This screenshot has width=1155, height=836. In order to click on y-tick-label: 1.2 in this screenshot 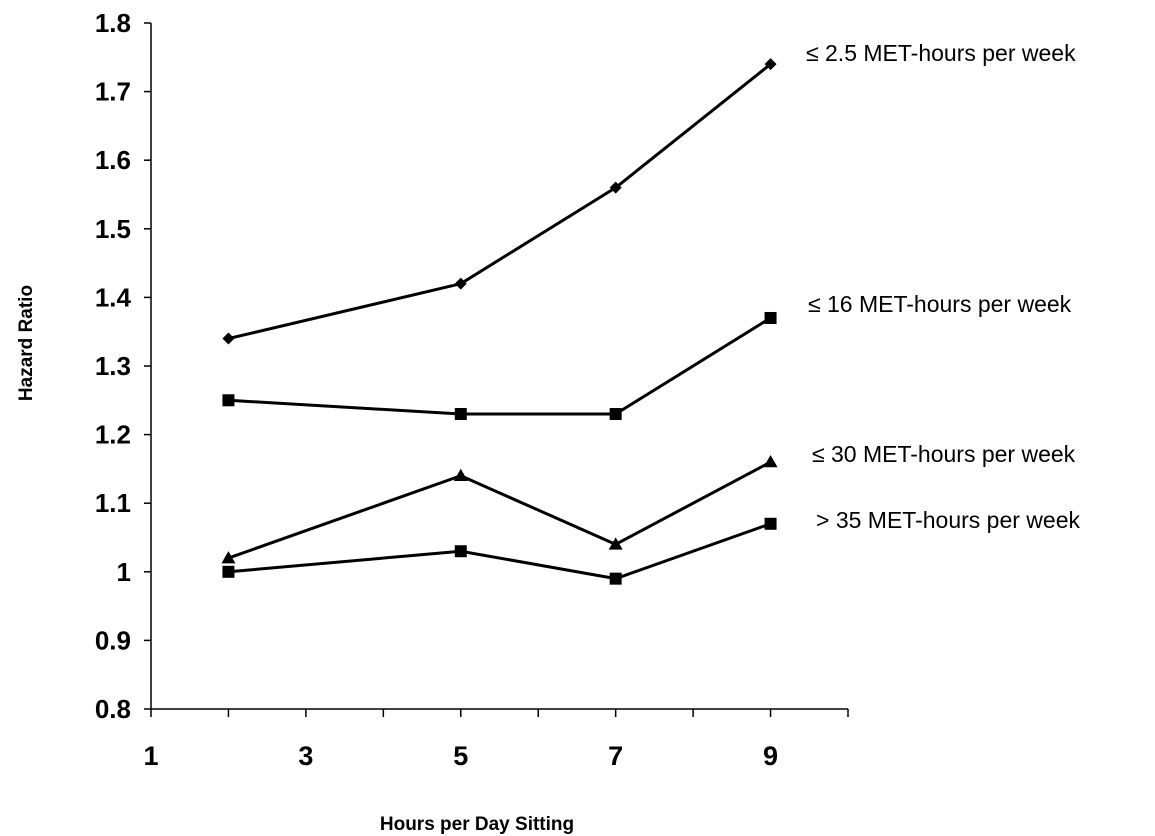, I will do `click(113, 435)`.